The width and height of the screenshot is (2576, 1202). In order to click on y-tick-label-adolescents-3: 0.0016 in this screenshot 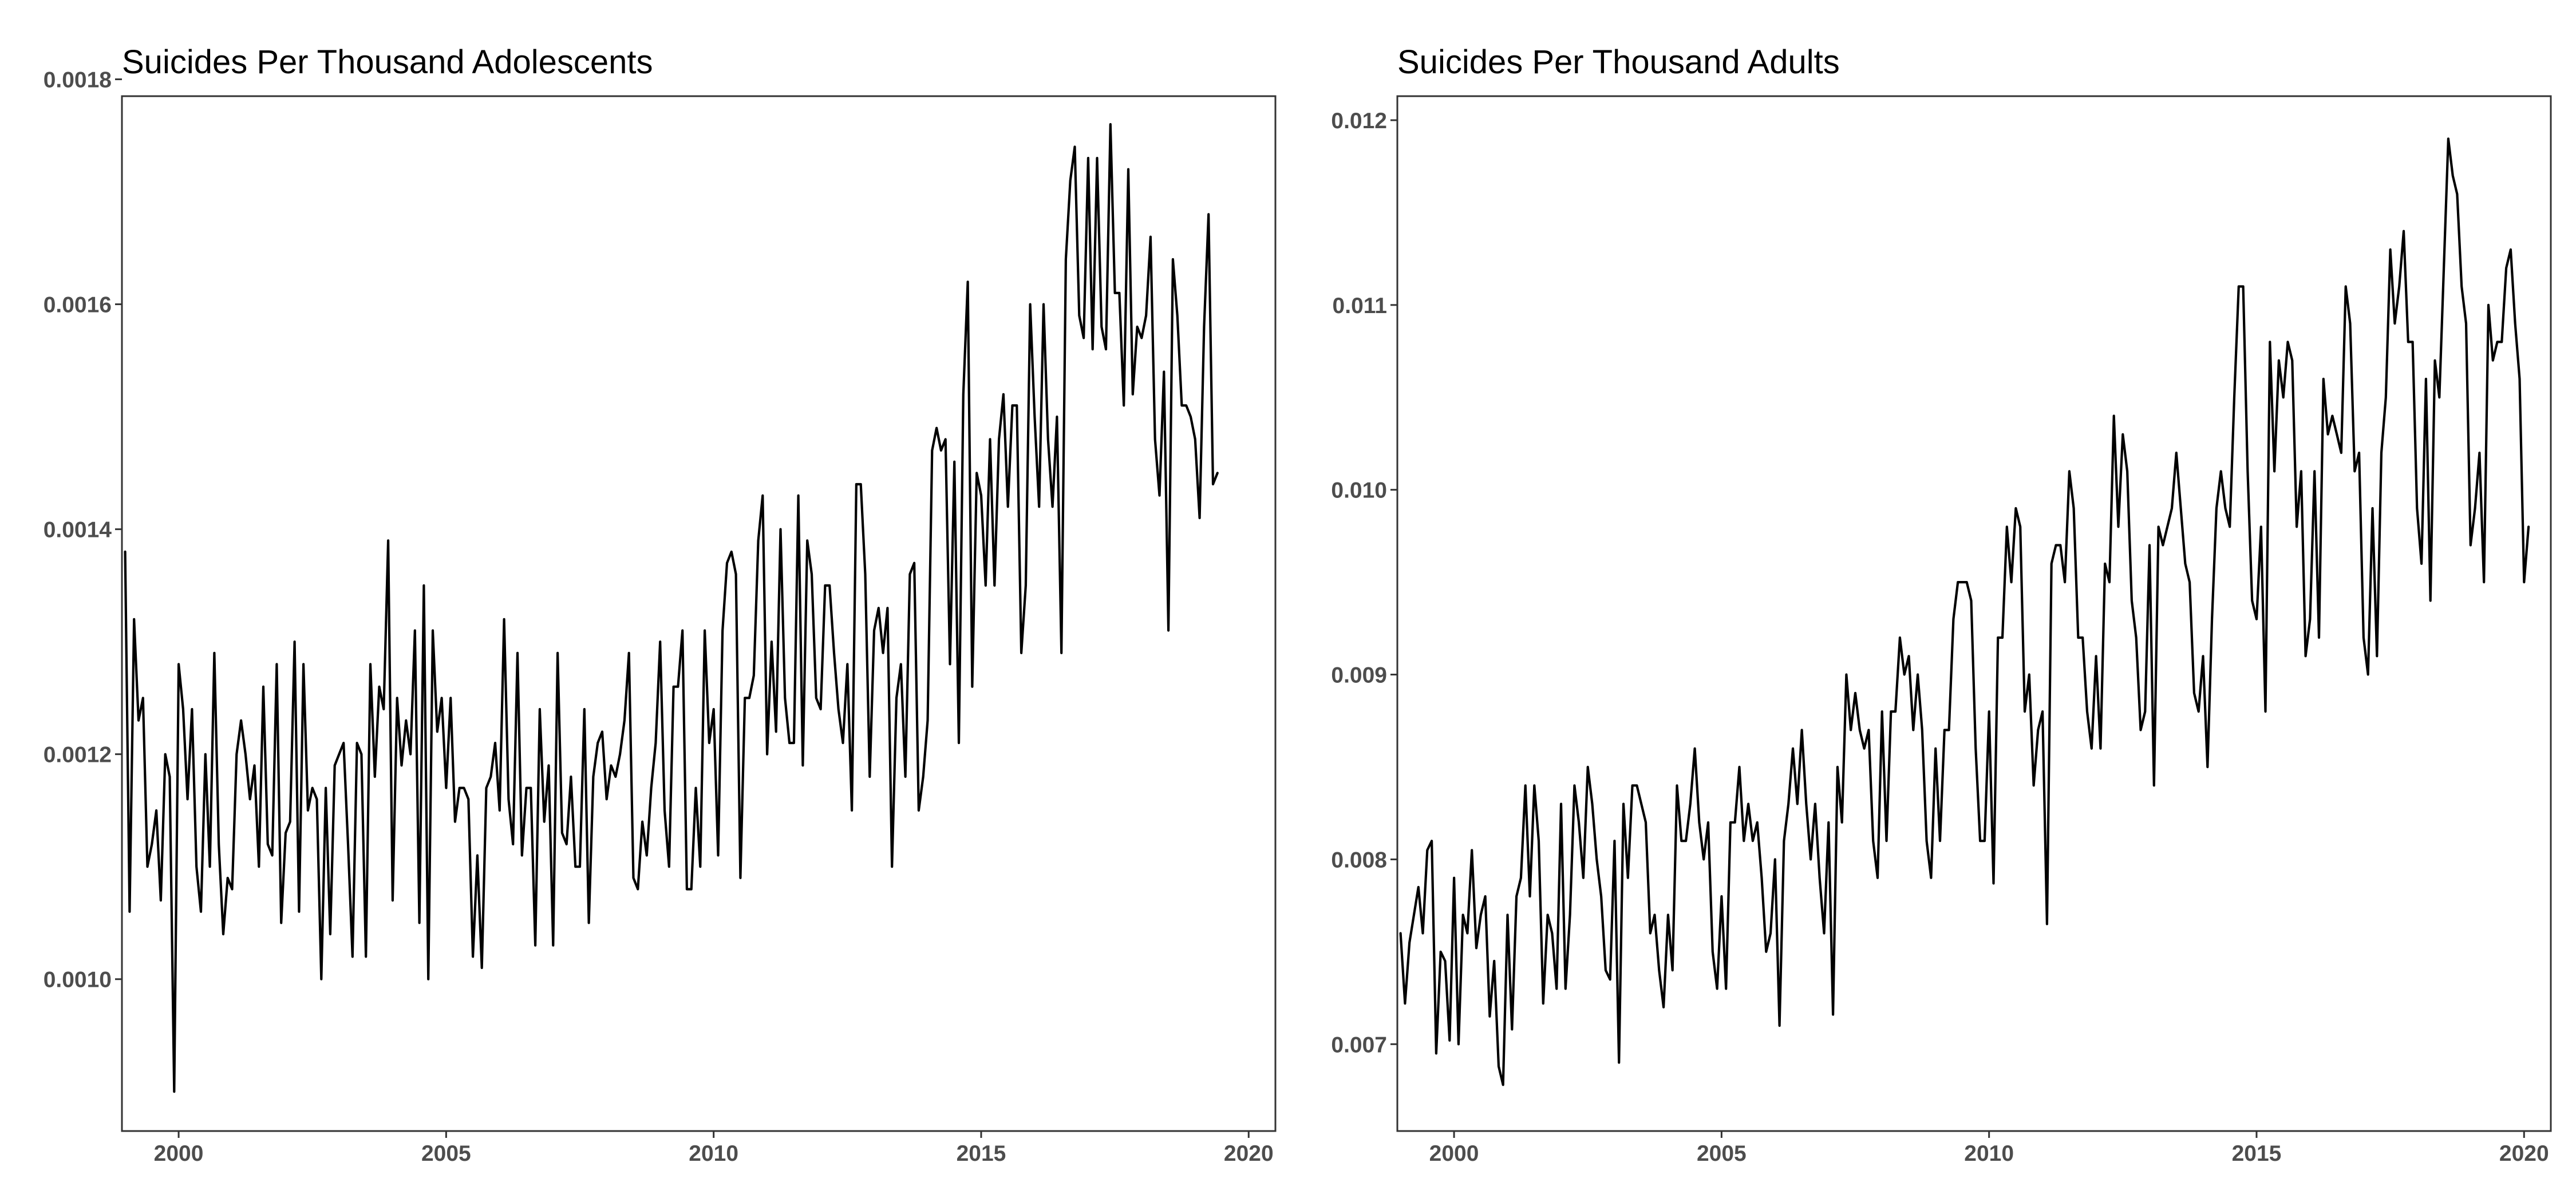, I will do `click(78, 305)`.